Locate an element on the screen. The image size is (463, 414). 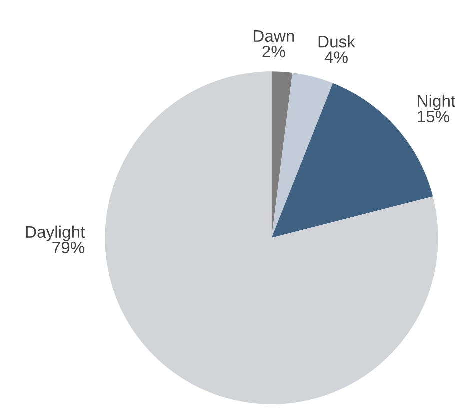
slice-label: Dawn is located at coordinates (274, 36).